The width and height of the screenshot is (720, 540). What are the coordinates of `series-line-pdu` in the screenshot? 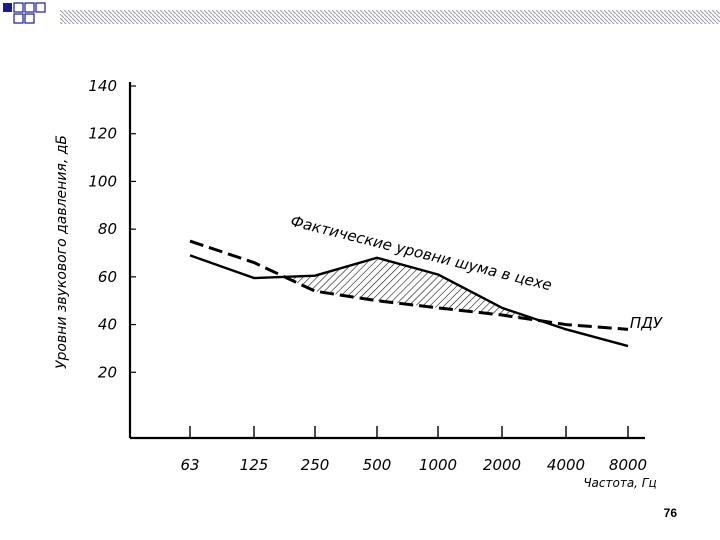 It's located at (409, 285).